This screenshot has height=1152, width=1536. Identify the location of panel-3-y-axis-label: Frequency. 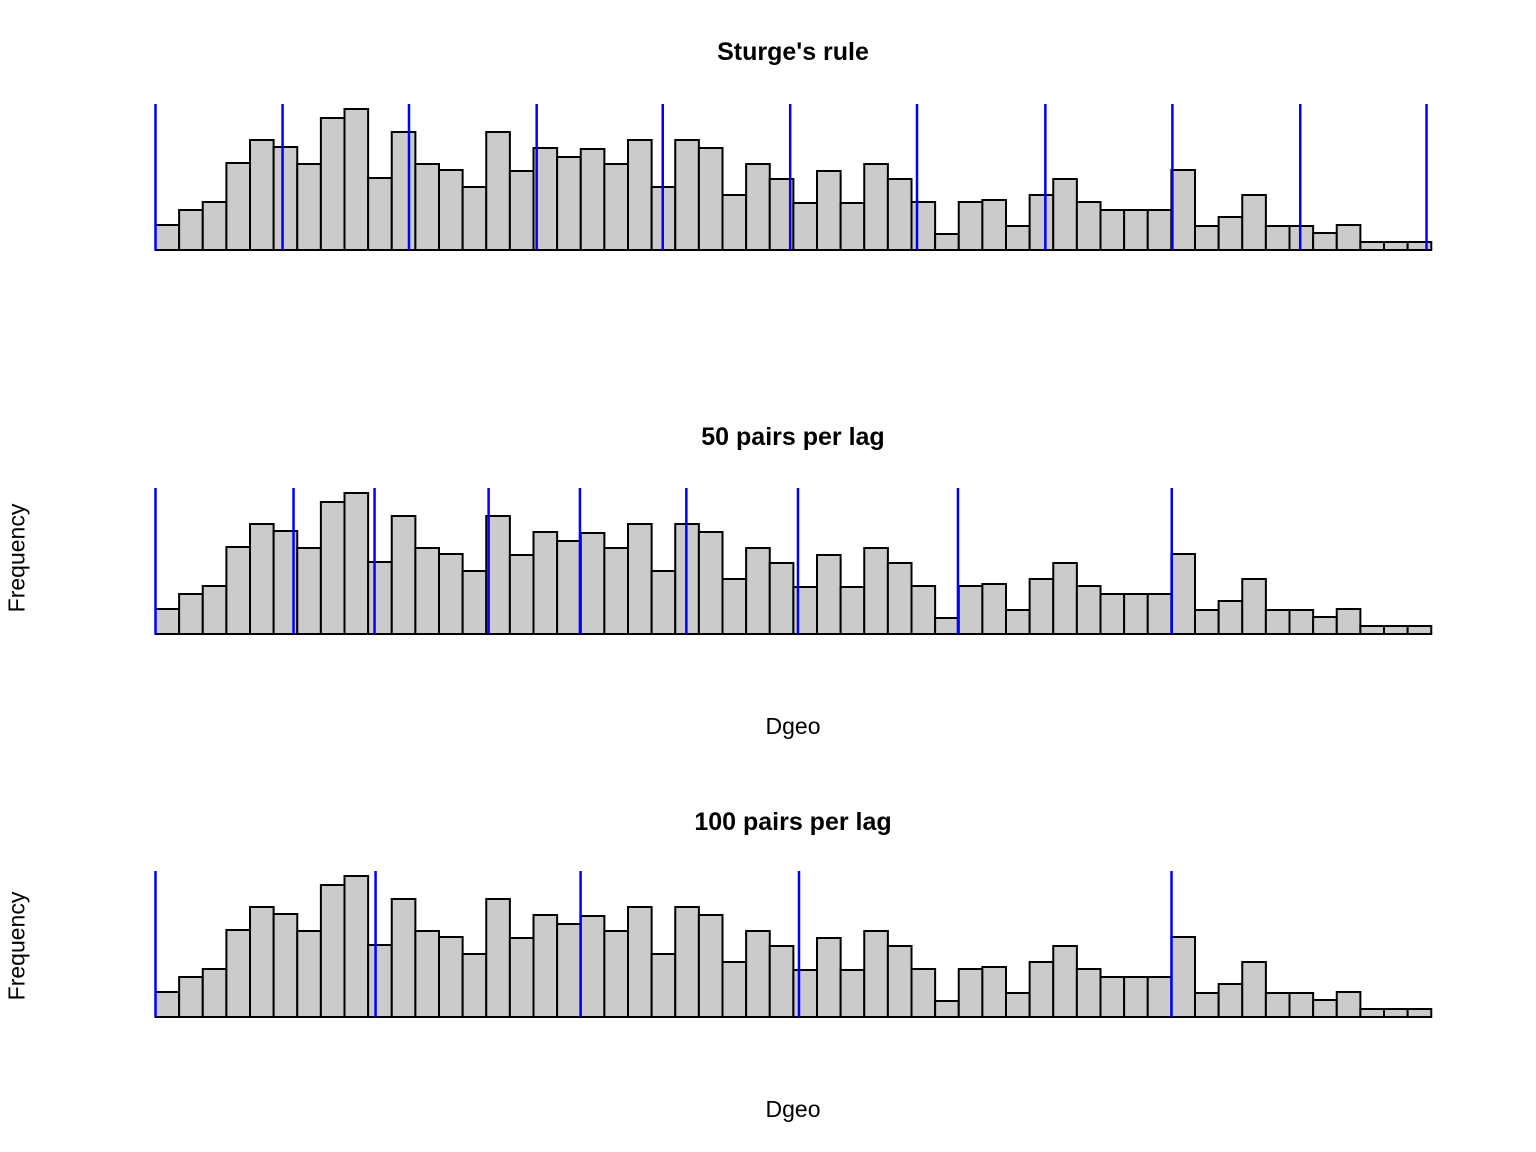
(16, 946).